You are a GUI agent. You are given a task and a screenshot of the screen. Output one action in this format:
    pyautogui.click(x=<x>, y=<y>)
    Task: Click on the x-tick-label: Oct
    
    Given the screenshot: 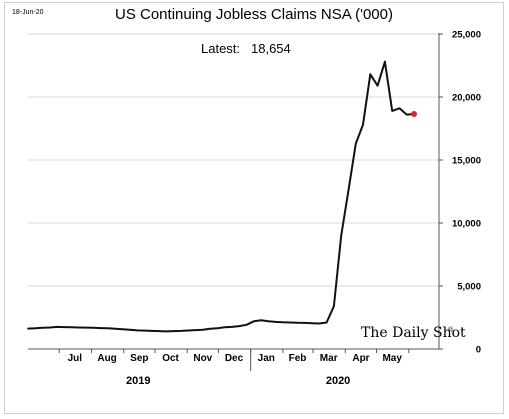 What is the action you would take?
    pyautogui.click(x=170, y=358)
    